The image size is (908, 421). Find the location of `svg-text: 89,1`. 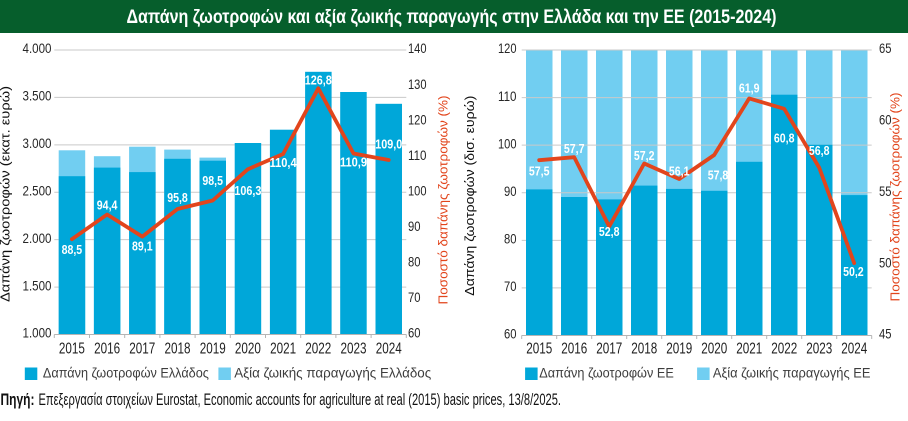

svg-text: 89,1 is located at coordinates (142, 247).